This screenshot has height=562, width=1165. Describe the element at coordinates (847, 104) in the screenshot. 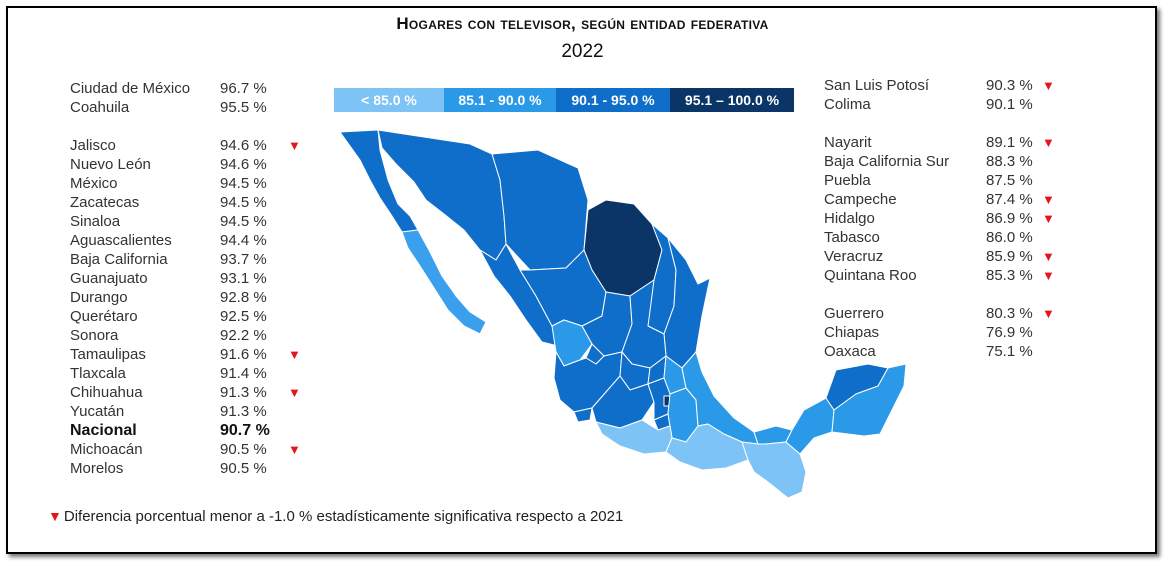

I see `state-name: Colima` at that location.